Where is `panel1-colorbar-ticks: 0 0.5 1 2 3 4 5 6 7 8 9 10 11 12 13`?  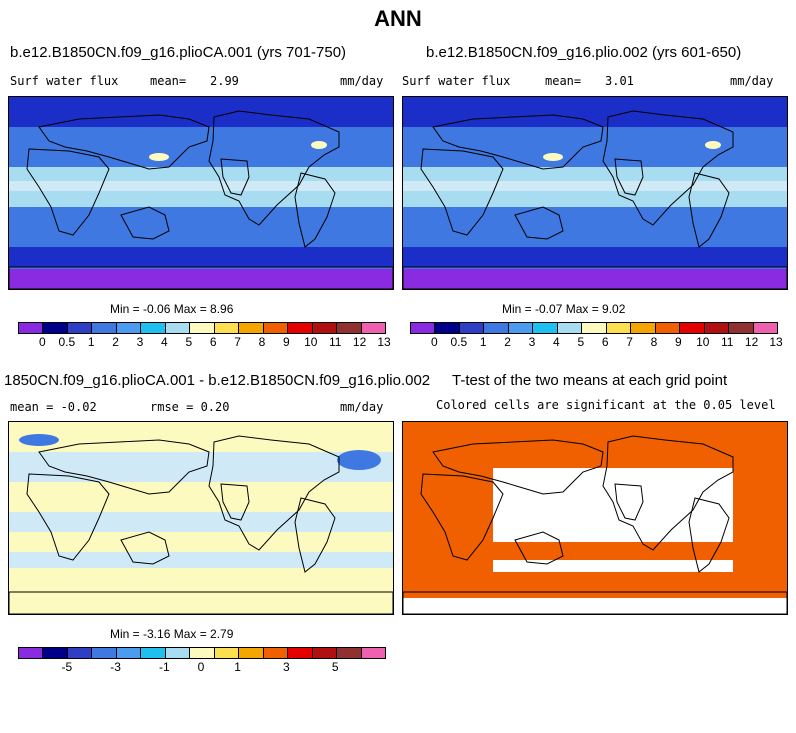 panel1-colorbar-ticks: 0 0.5 1 2 3 4 5 6 7 8 9 10 11 12 13 is located at coordinates (204, 342).